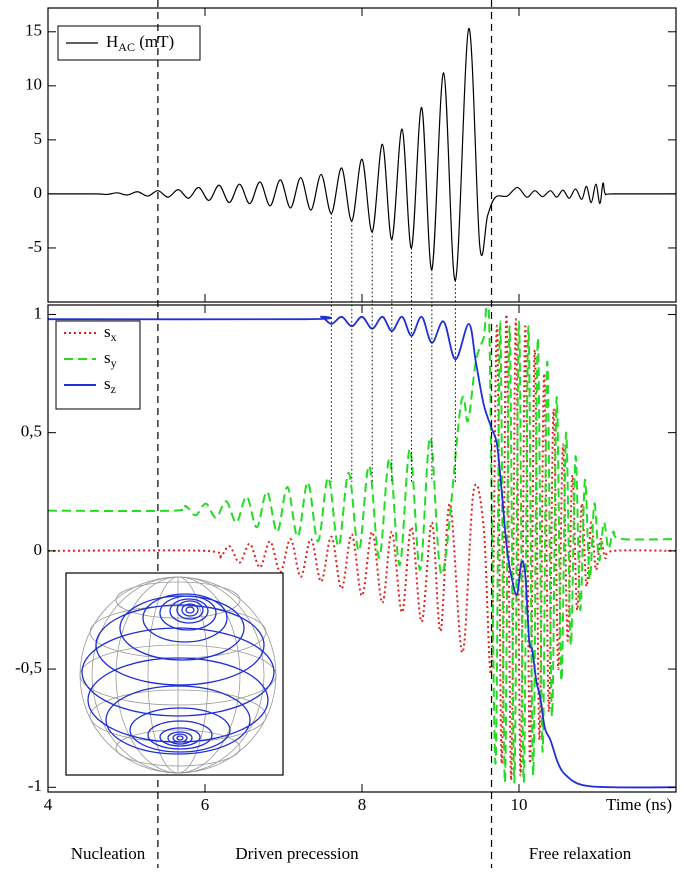 The width and height of the screenshot is (683, 873). What do you see at coordinates (113, 389) in the screenshot?
I see `legend-subscript: z` at bounding box center [113, 389].